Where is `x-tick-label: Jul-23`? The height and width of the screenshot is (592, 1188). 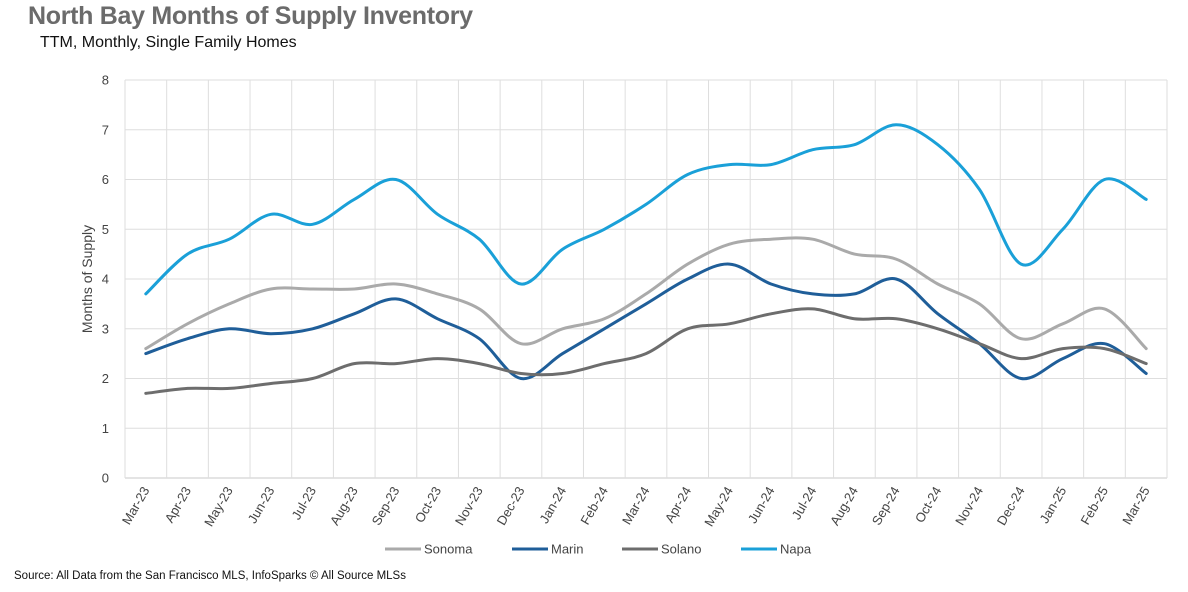 x-tick-label: Jul-23 is located at coordinates (303, 503).